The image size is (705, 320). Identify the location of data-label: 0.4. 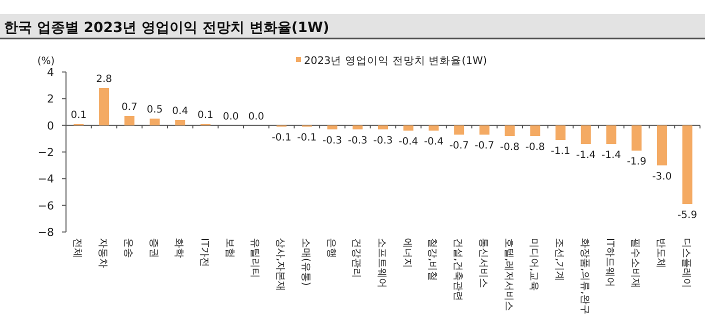
(180, 111).